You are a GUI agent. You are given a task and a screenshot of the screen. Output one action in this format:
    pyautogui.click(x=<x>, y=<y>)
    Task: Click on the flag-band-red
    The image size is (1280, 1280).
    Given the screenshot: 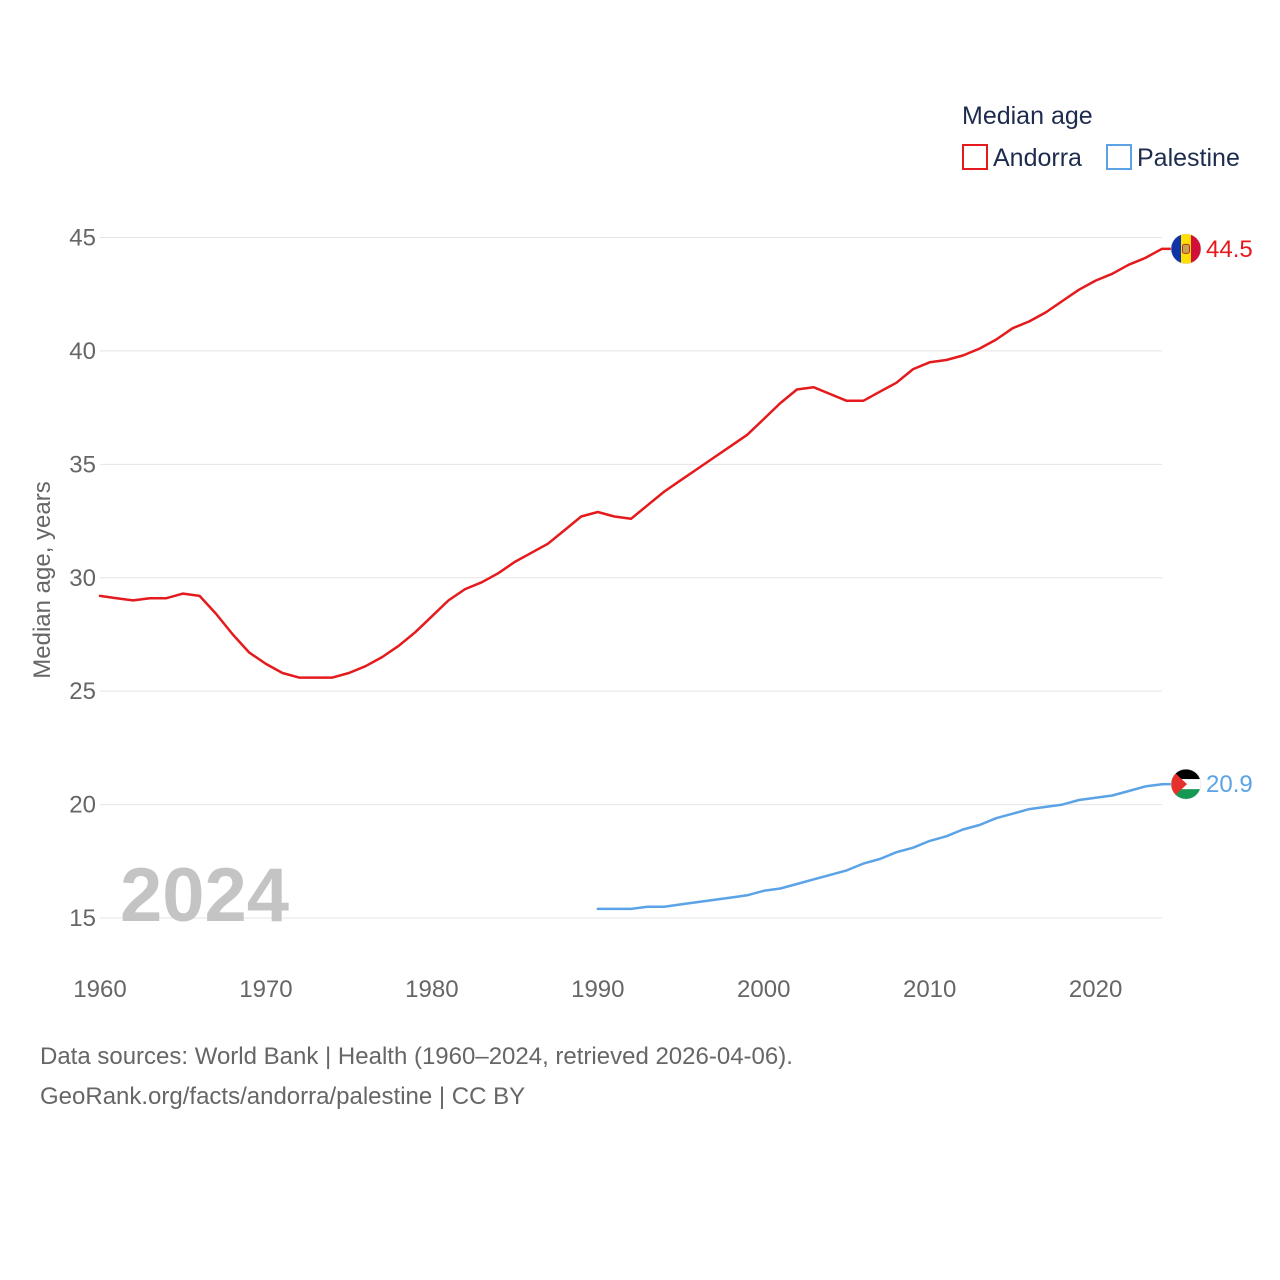 What is the action you would take?
    pyautogui.click(x=1196, y=248)
    